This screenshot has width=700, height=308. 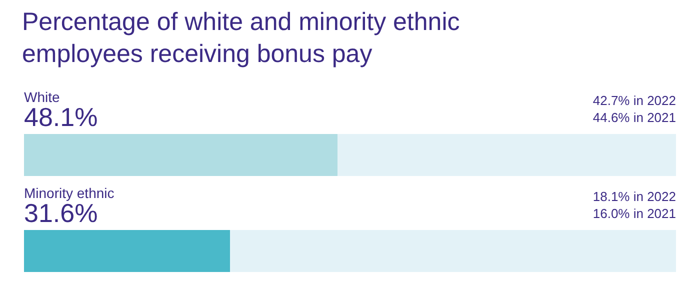 What do you see at coordinates (241, 38) in the screenshot?
I see `chart-title: Percentage of white and minority ethnic employees receiving bonus pay` at bounding box center [241, 38].